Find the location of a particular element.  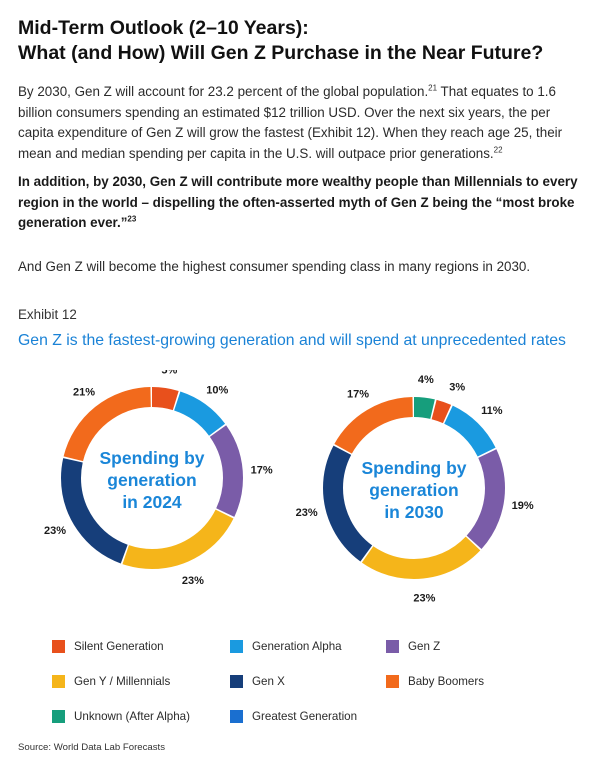

slice-0-gen-x is located at coordinates (152, 478).